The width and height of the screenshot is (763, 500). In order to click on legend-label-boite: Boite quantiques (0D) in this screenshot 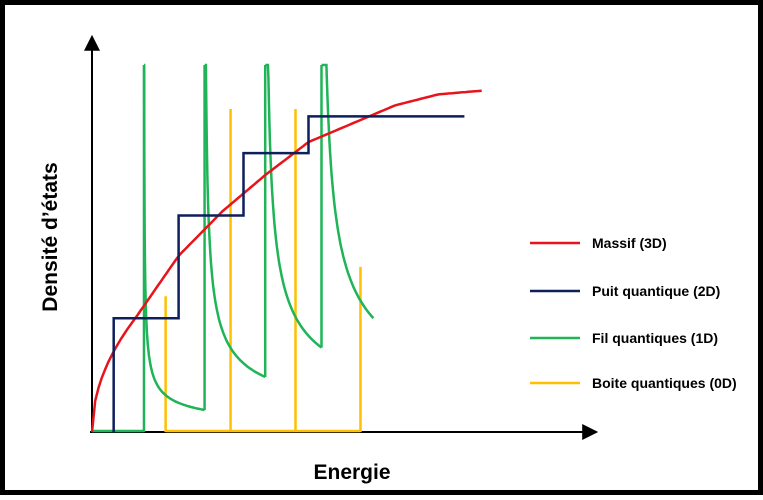, I will do `click(664, 383)`.